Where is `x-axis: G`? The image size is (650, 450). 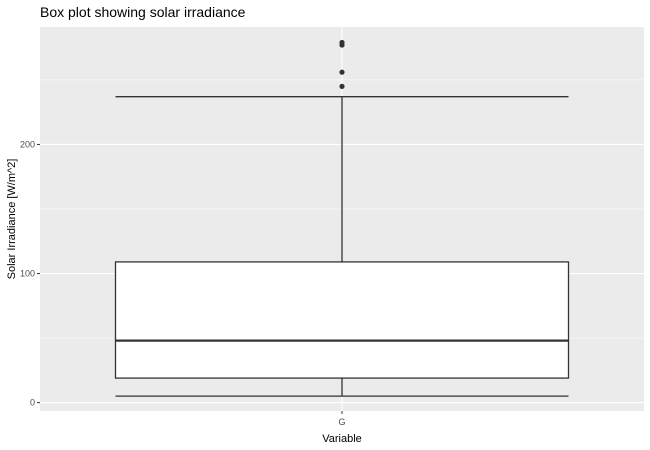 x-axis: G is located at coordinates (342, 419).